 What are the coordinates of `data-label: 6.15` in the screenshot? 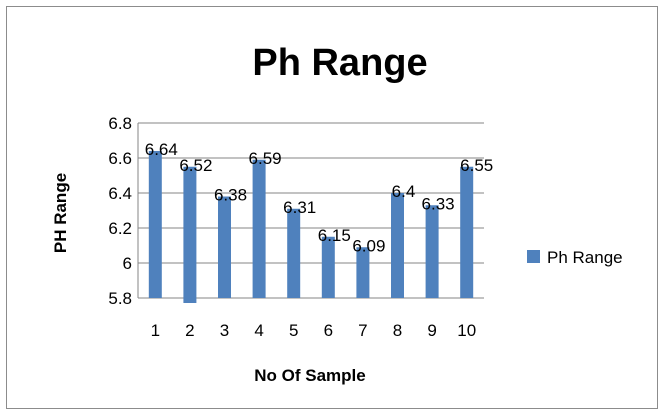 It's located at (334, 235).